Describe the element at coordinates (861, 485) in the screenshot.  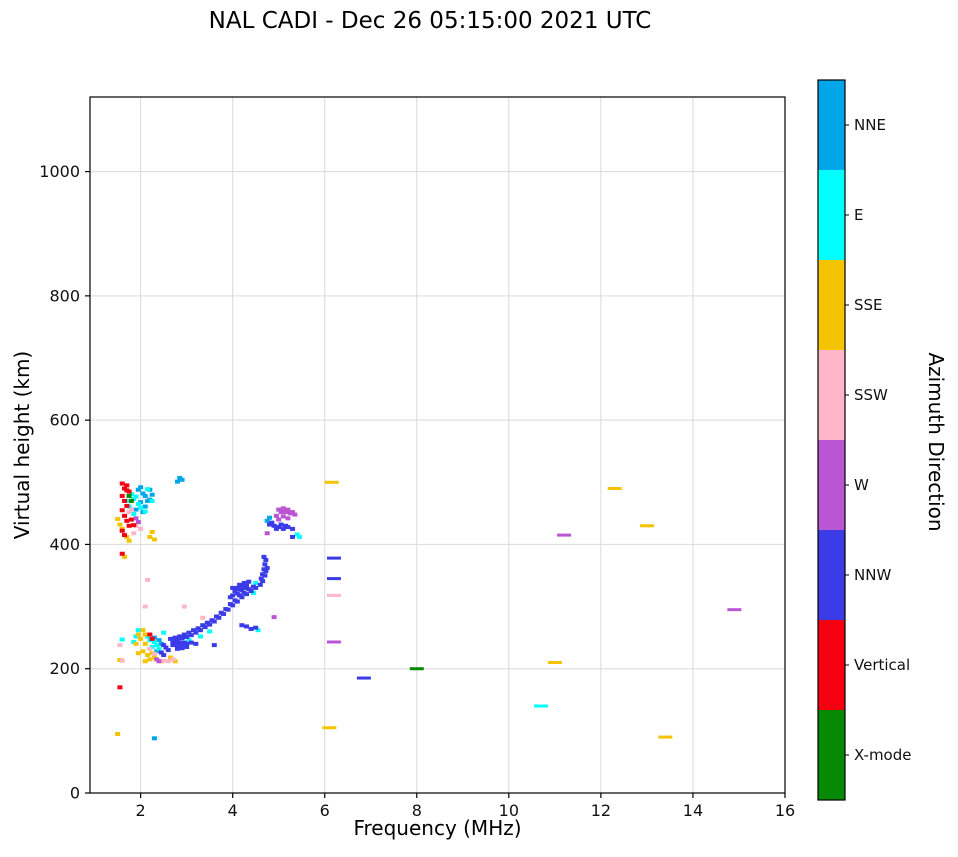
I see `colorbar-tick-label: W` at that location.